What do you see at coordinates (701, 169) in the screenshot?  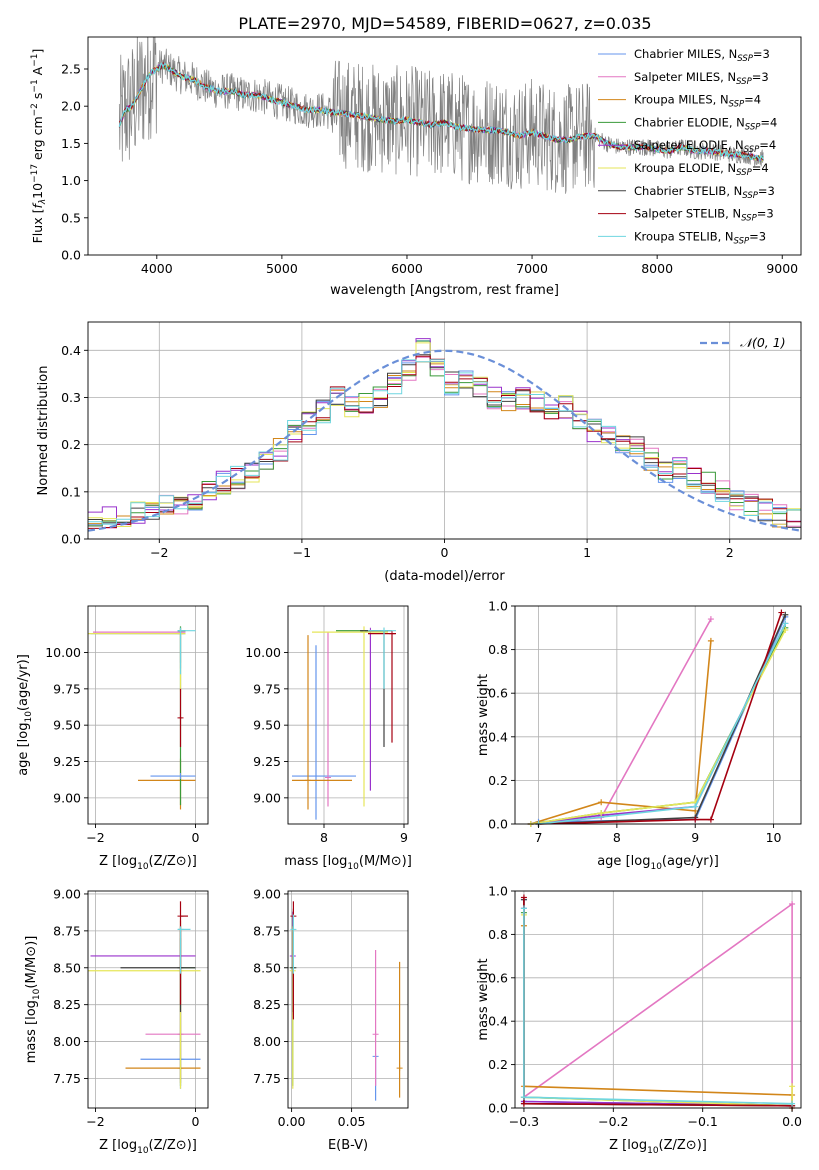 I see `legend-label: Kroupa ELODIE, NSSP=4` at bounding box center [701, 169].